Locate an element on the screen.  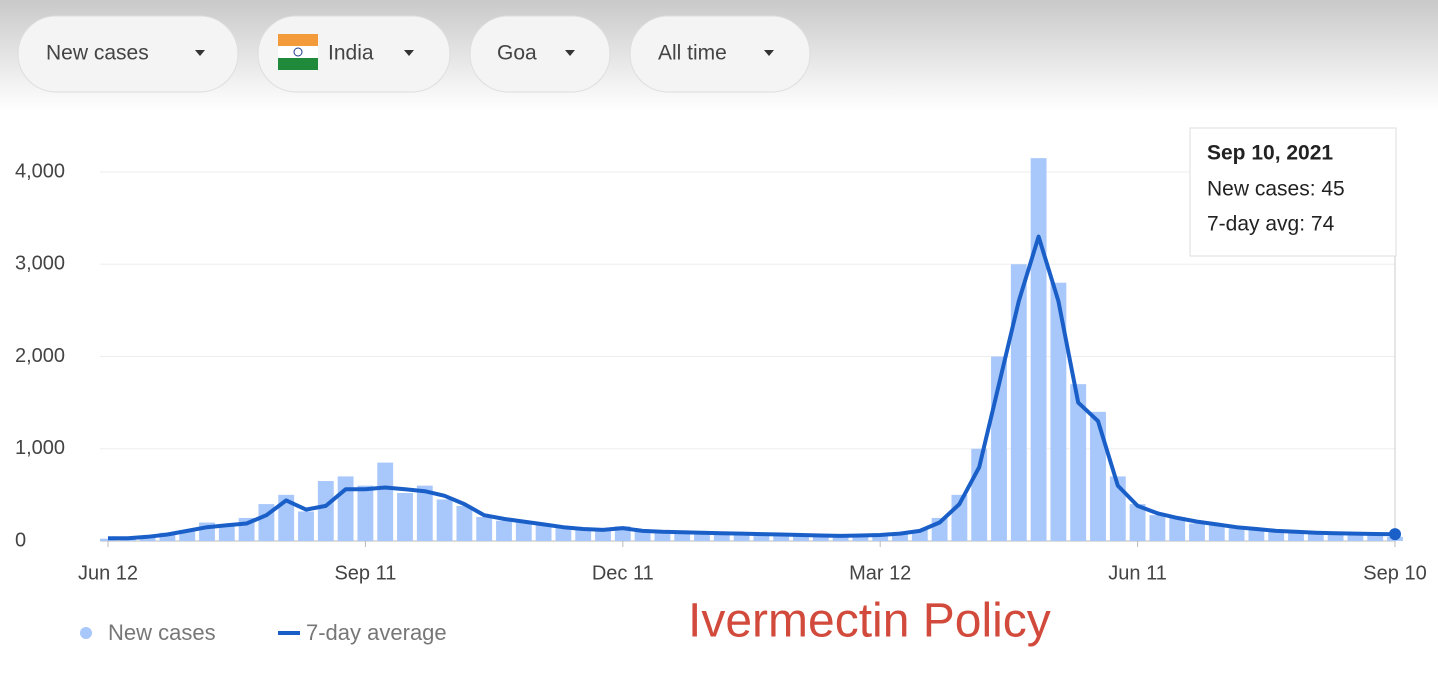
annotation: Ivermectin Policy is located at coordinates (869, 621).